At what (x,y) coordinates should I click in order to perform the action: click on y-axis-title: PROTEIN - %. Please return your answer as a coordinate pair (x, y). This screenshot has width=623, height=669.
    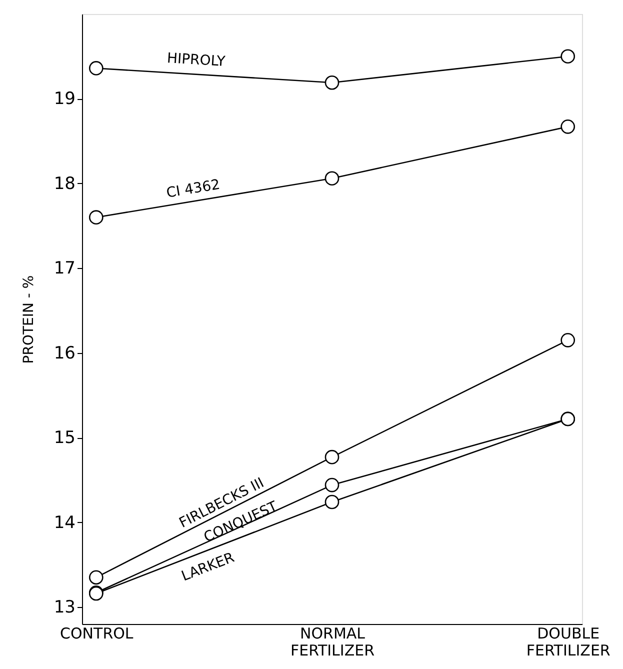
    Looking at the image, I should click on (28, 319).